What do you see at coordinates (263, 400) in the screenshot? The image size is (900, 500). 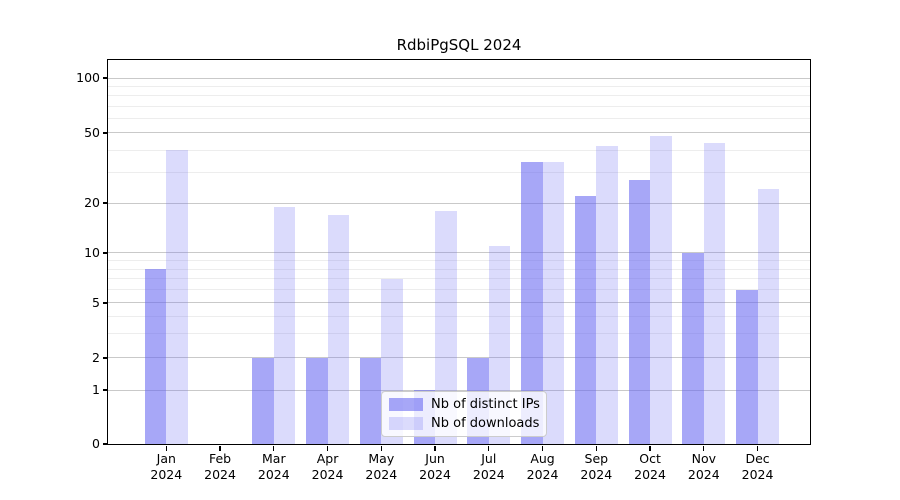 I see `bar-distinct-ips-mar` at bounding box center [263, 400].